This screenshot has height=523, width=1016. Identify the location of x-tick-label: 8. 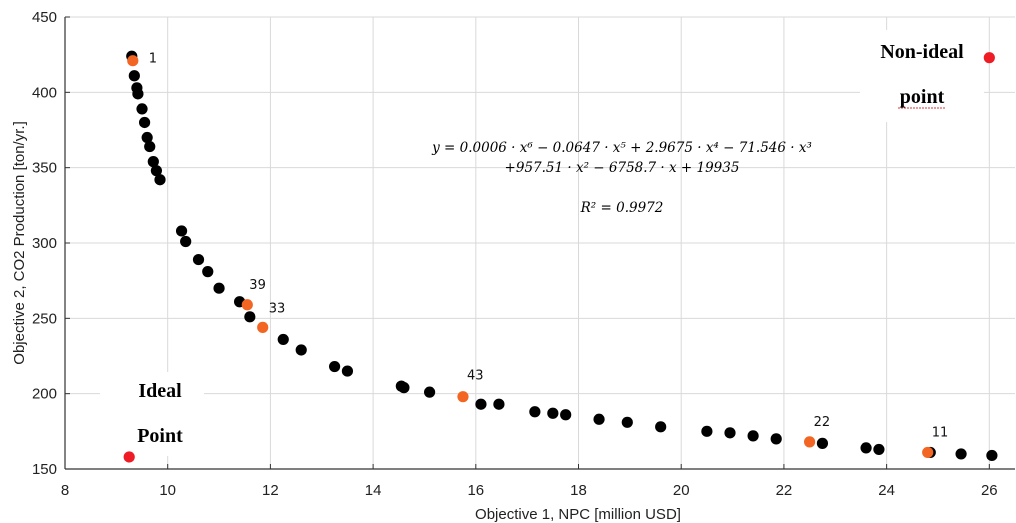
(65, 490).